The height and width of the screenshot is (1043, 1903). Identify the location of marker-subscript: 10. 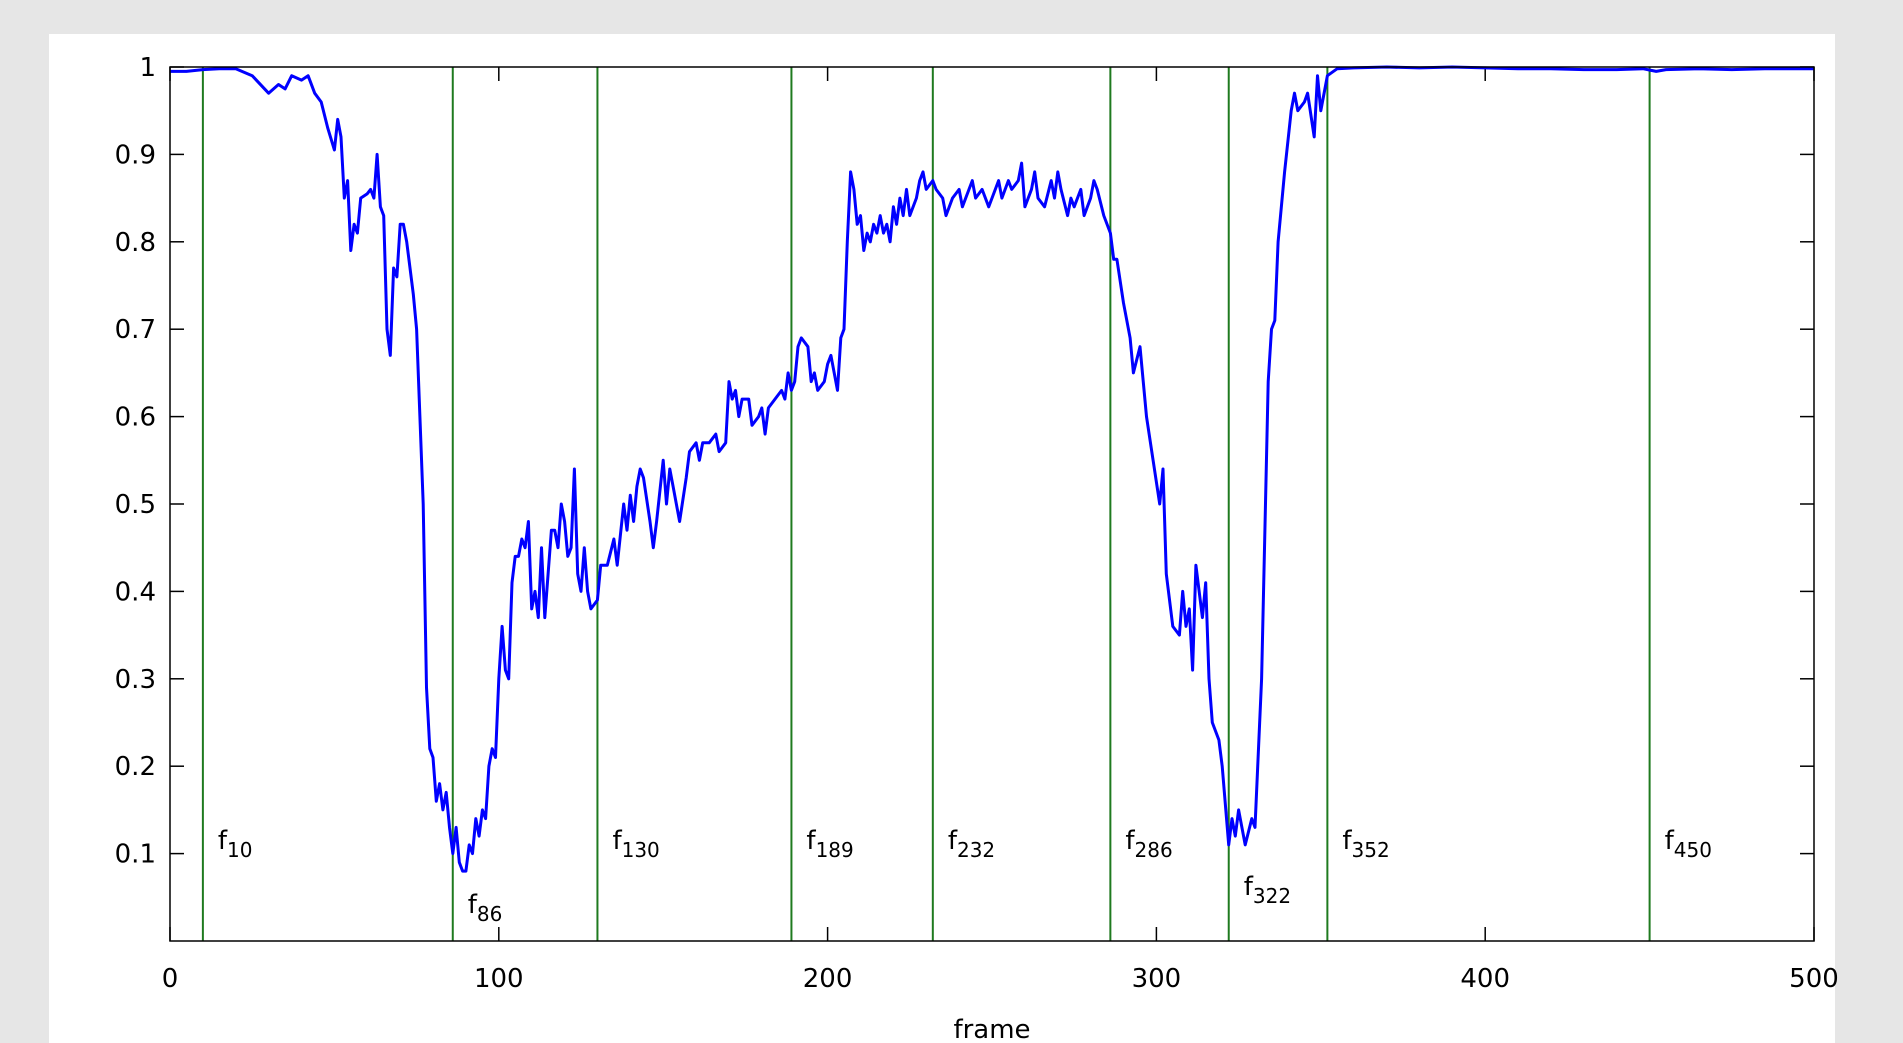
(239, 850).